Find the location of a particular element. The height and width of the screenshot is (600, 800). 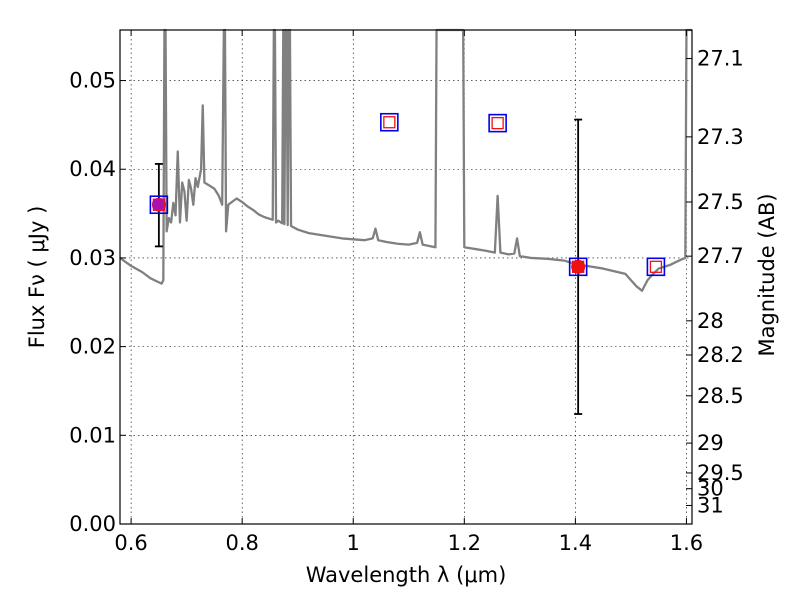

right-tick-label: 27.5 is located at coordinates (720, 202).